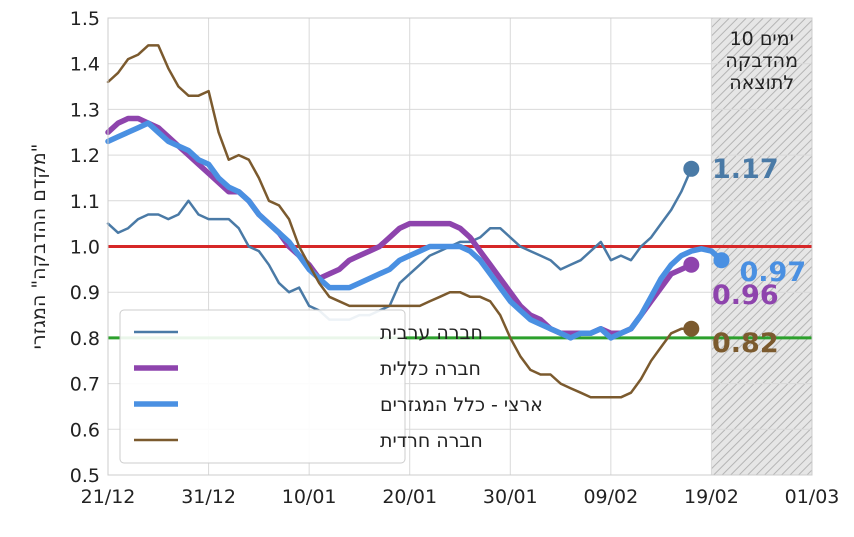 This screenshot has height=537, width=854. What do you see at coordinates (85, 339) in the screenshot?
I see `y-tick-label: 0.8` at bounding box center [85, 339].